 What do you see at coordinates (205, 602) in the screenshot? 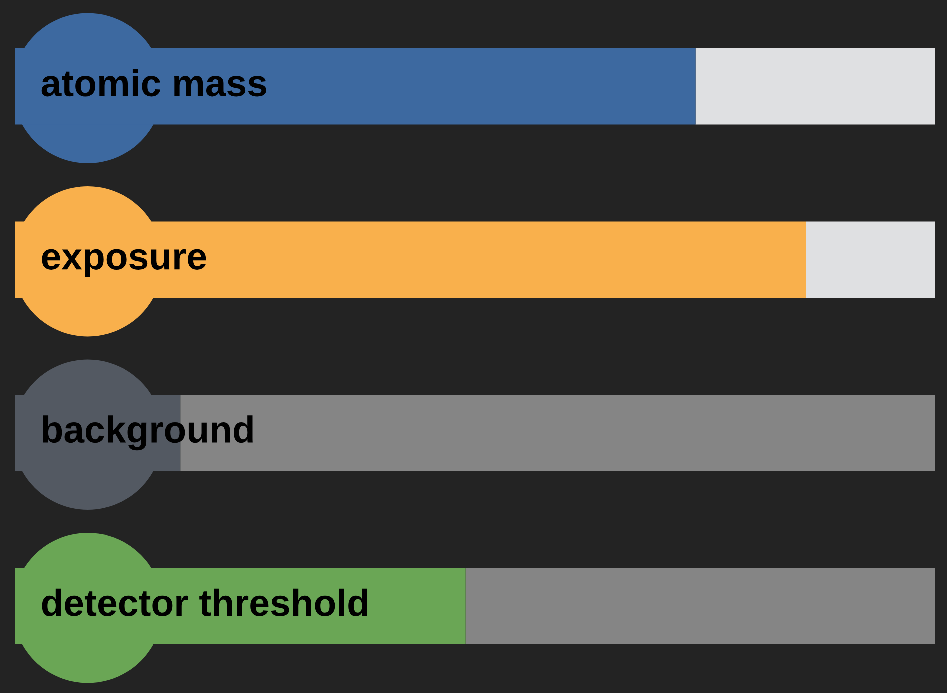
I see `y-tick-label: detector threshold` at bounding box center [205, 602].